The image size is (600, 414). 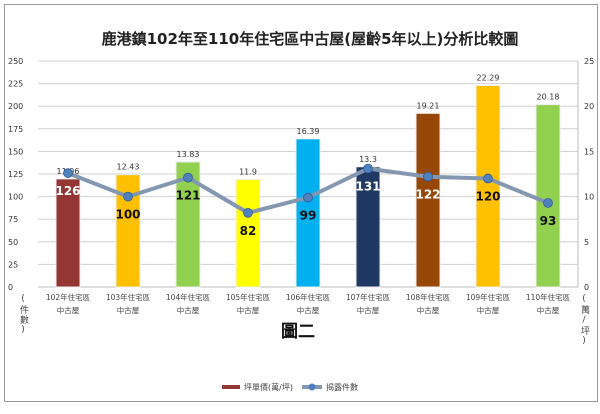 What do you see at coordinates (548, 97) in the screenshot?
I see `bar-data-label: 20.18` at bounding box center [548, 97].